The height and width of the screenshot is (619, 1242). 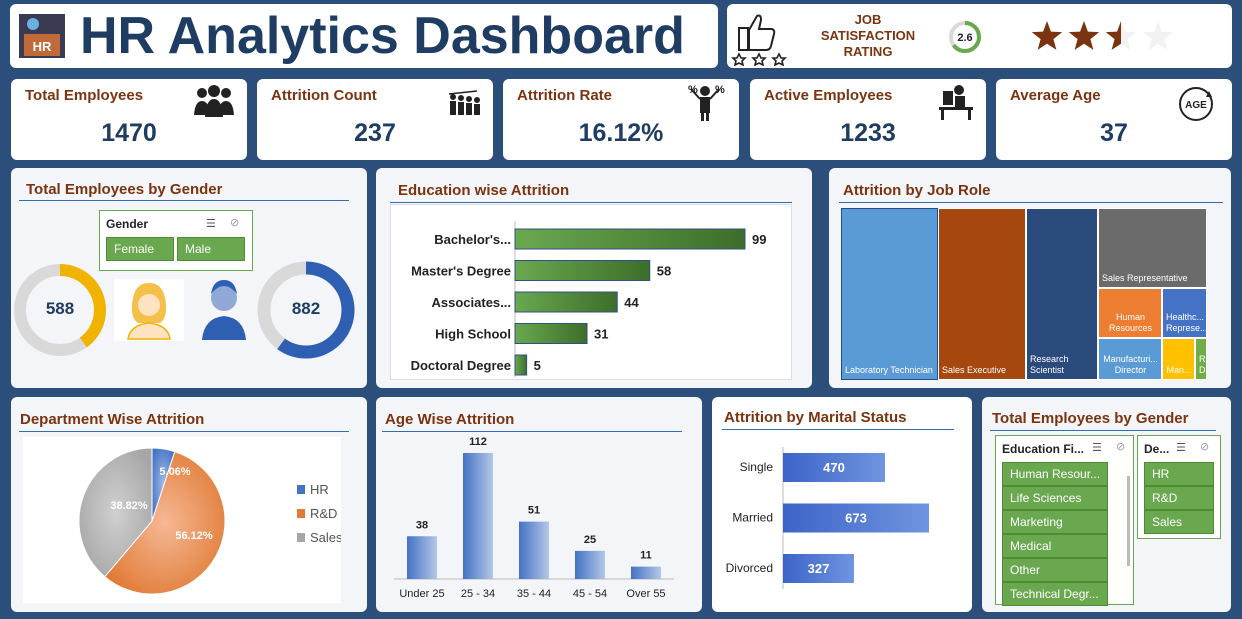 What do you see at coordinates (1062, 294) in the screenshot?
I see `treemap-cell: Research Scientist` at bounding box center [1062, 294].